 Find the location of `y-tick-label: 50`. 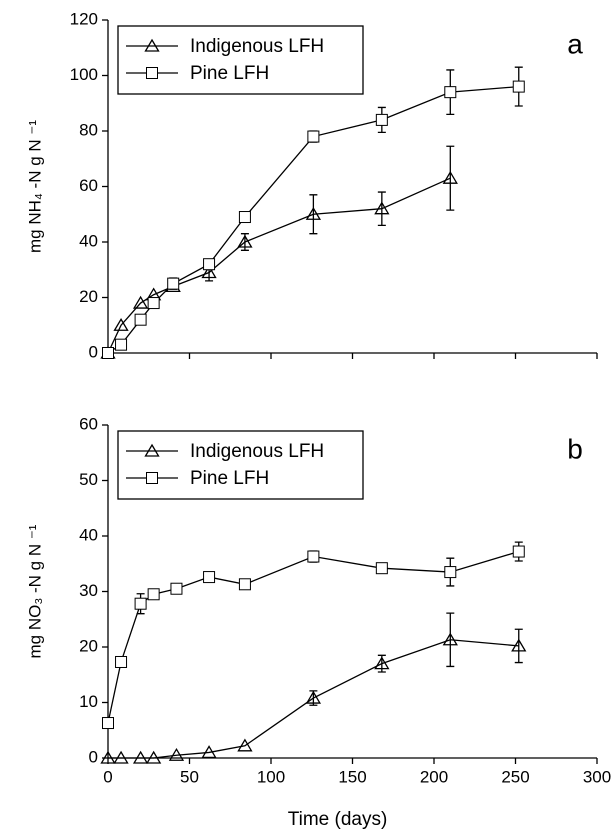

y-tick-label: 50 is located at coordinates (88, 479).